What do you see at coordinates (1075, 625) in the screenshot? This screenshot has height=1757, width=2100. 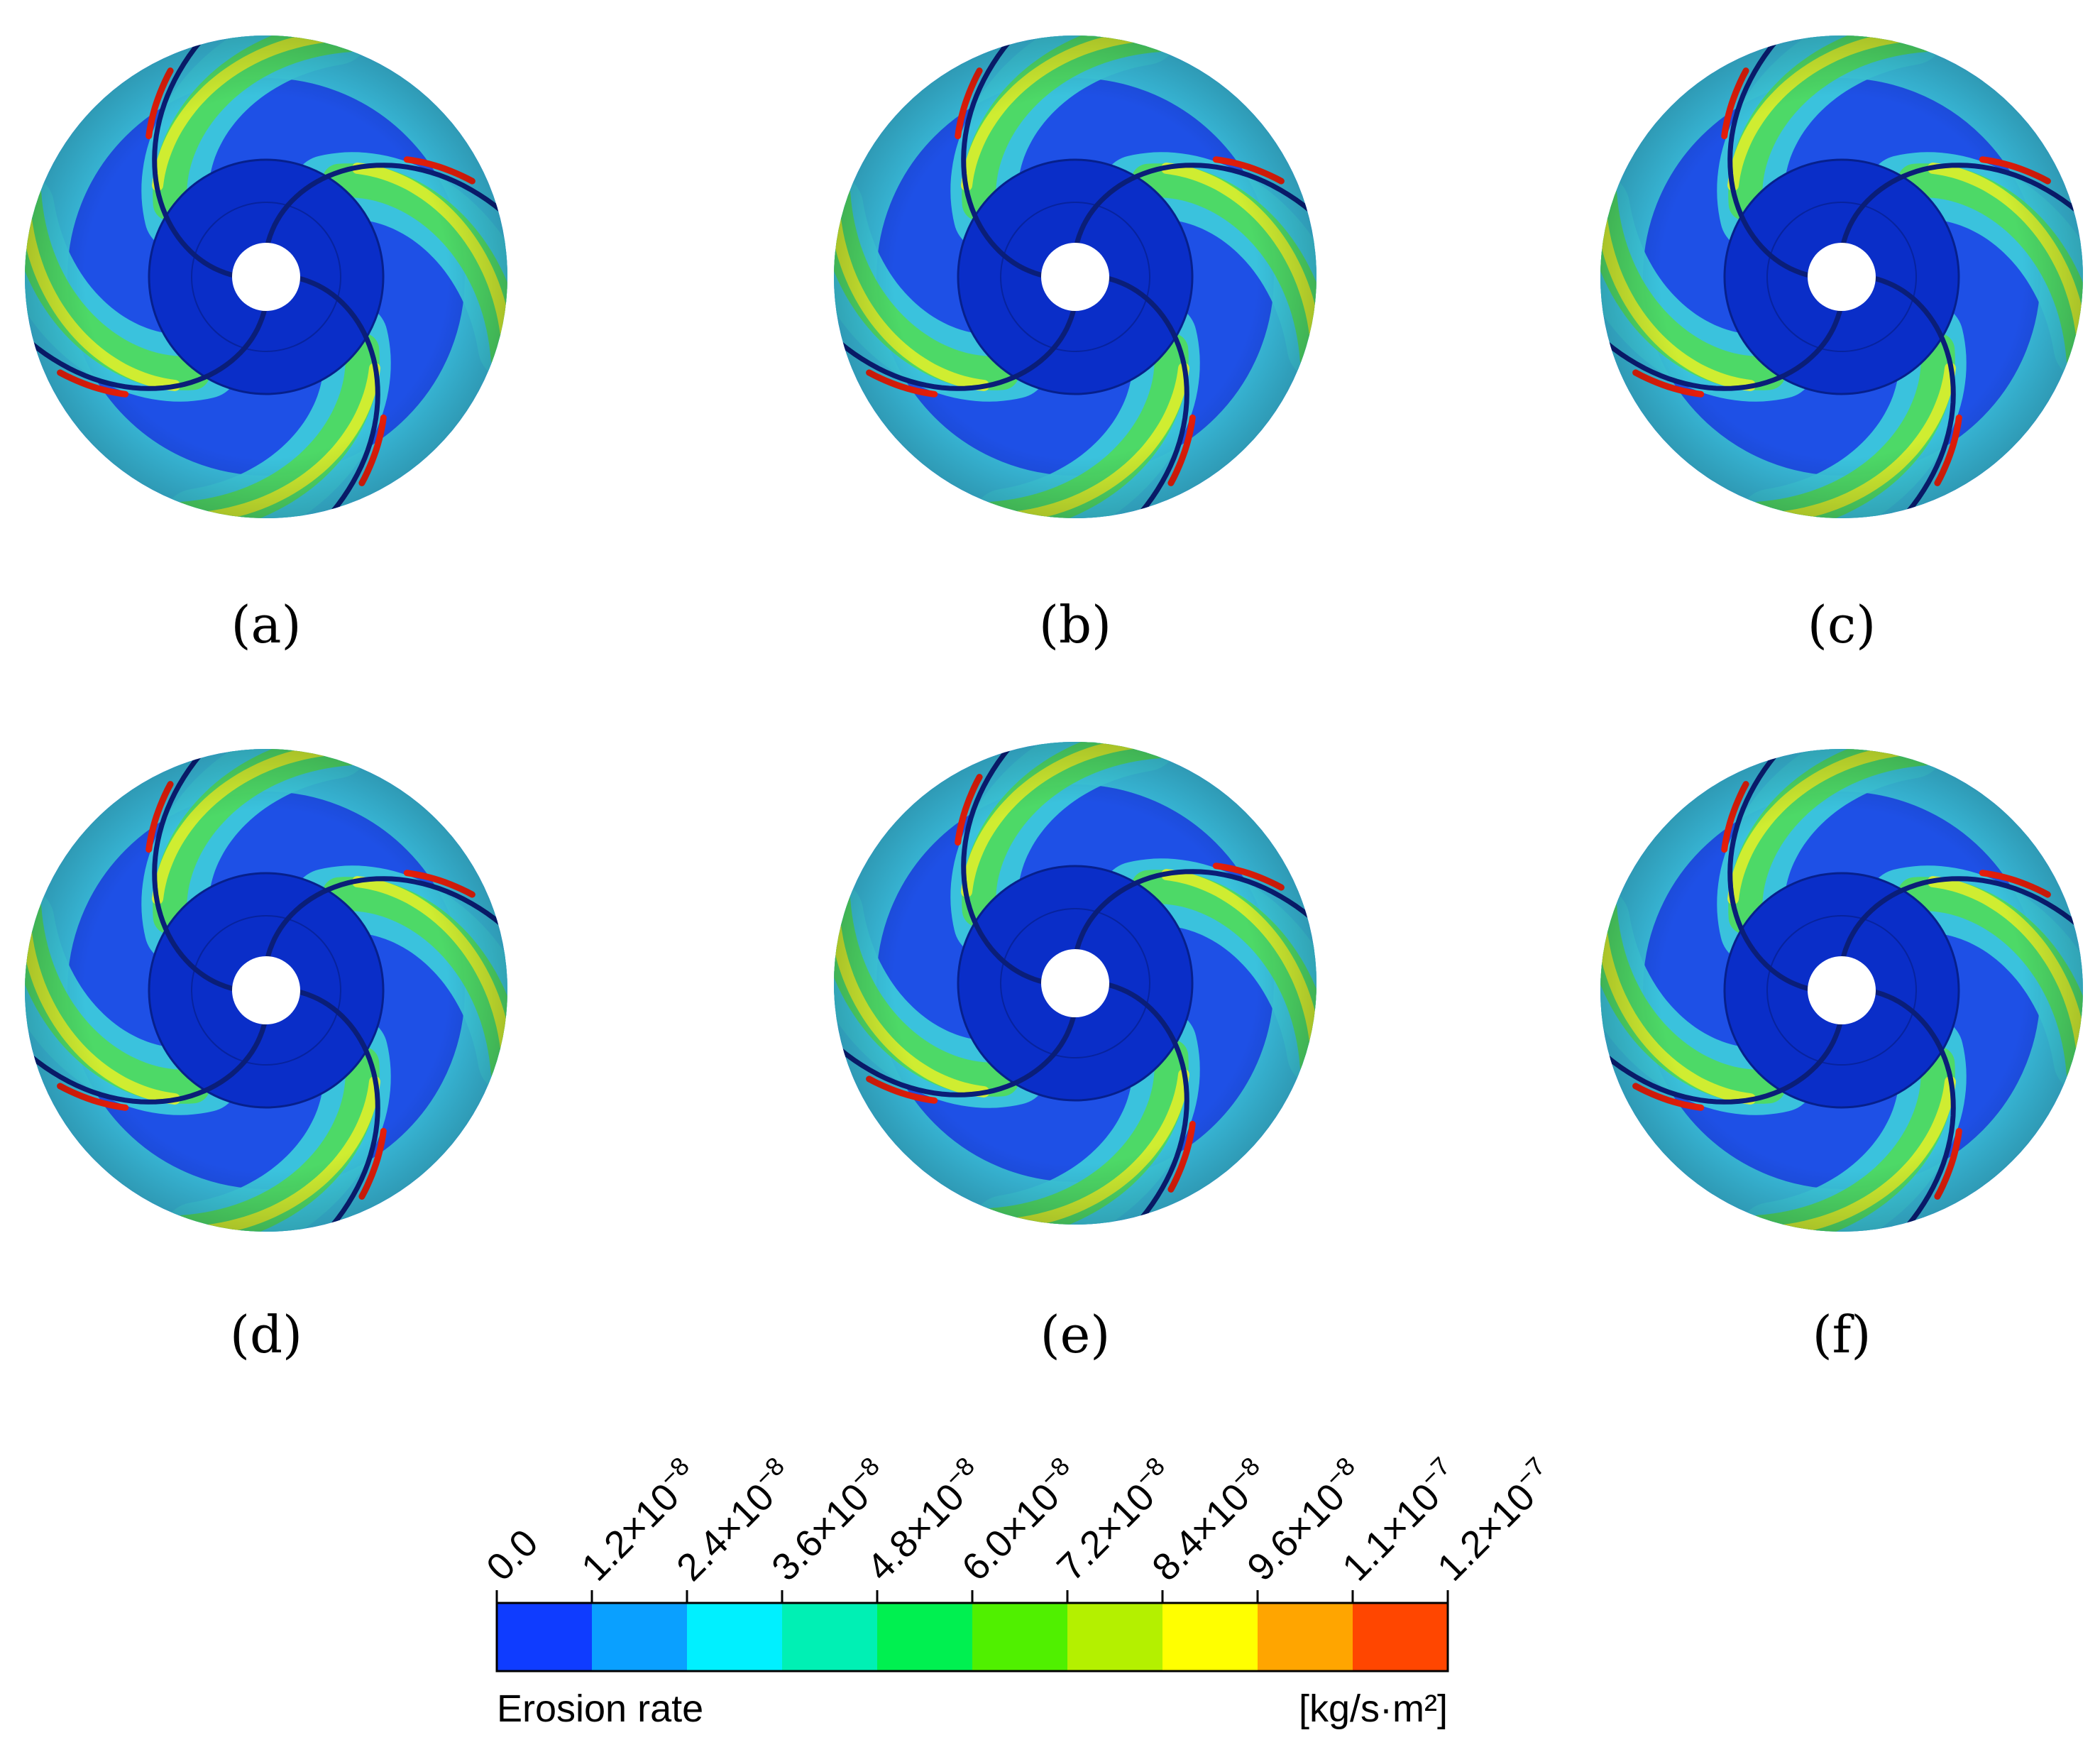 I see `panel-label: (b)` at bounding box center [1075, 625].